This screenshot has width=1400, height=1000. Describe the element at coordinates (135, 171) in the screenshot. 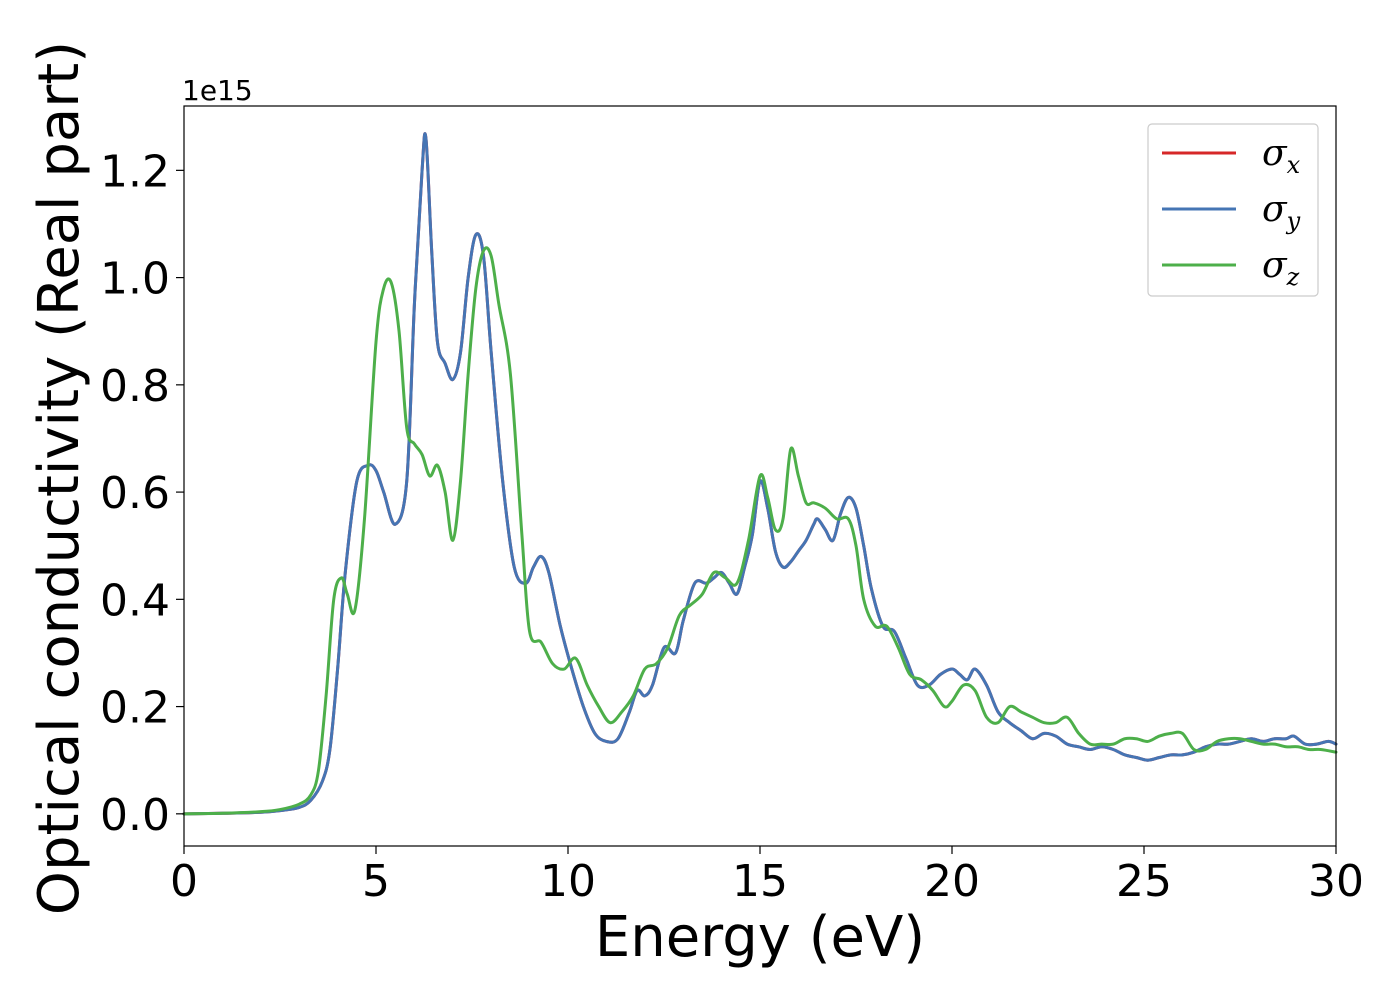

I see `y-tick-label: 1.2` at that location.